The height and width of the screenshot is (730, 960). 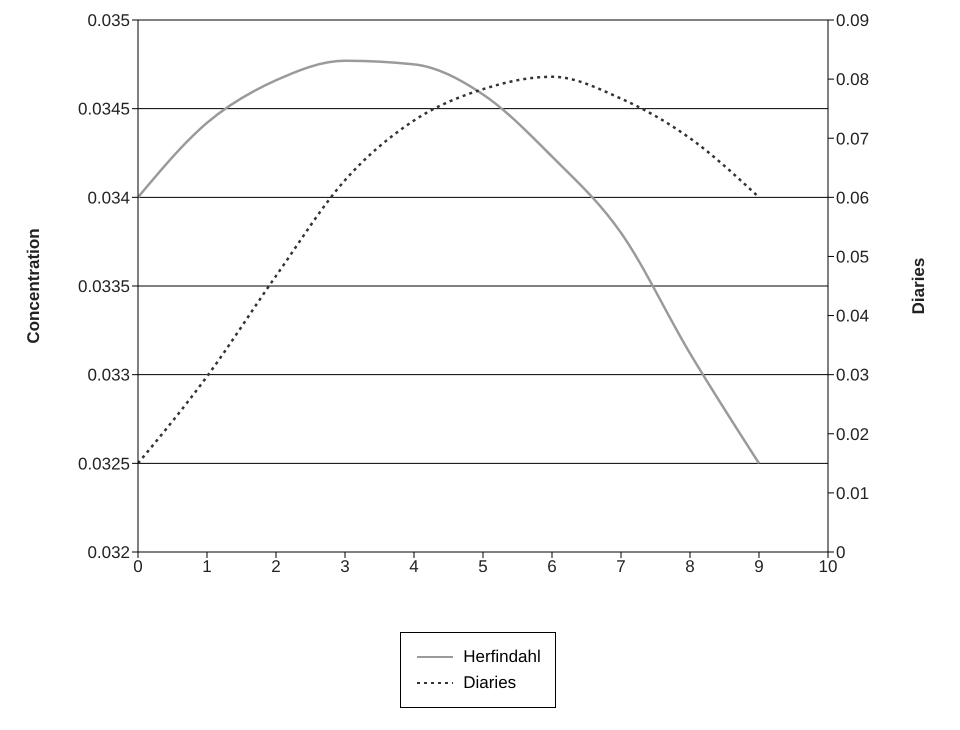 I want to click on y2-tick-label: 0.09, so click(x=853, y=20).